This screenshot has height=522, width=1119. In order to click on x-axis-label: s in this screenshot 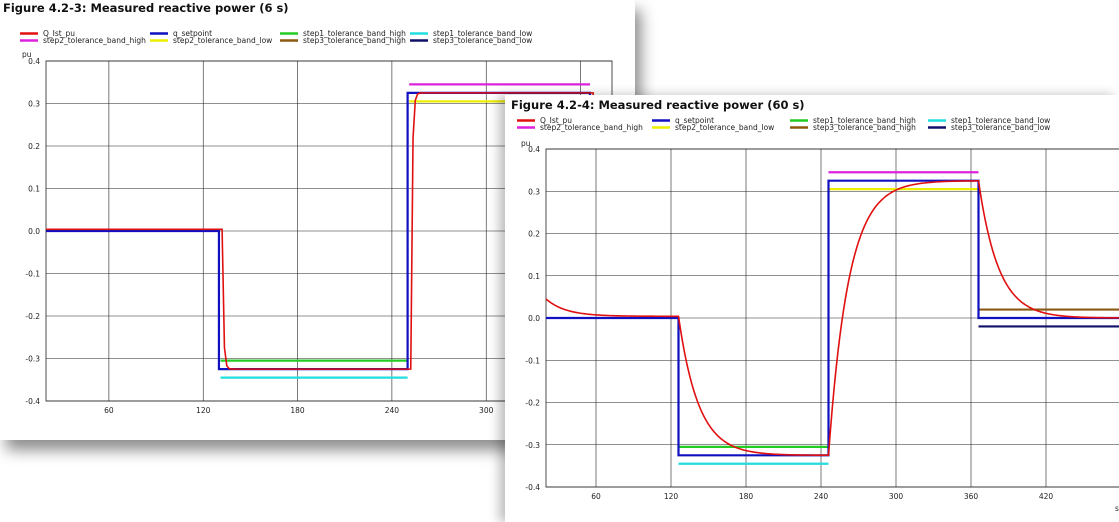, I will do `click(1117, 508)`.